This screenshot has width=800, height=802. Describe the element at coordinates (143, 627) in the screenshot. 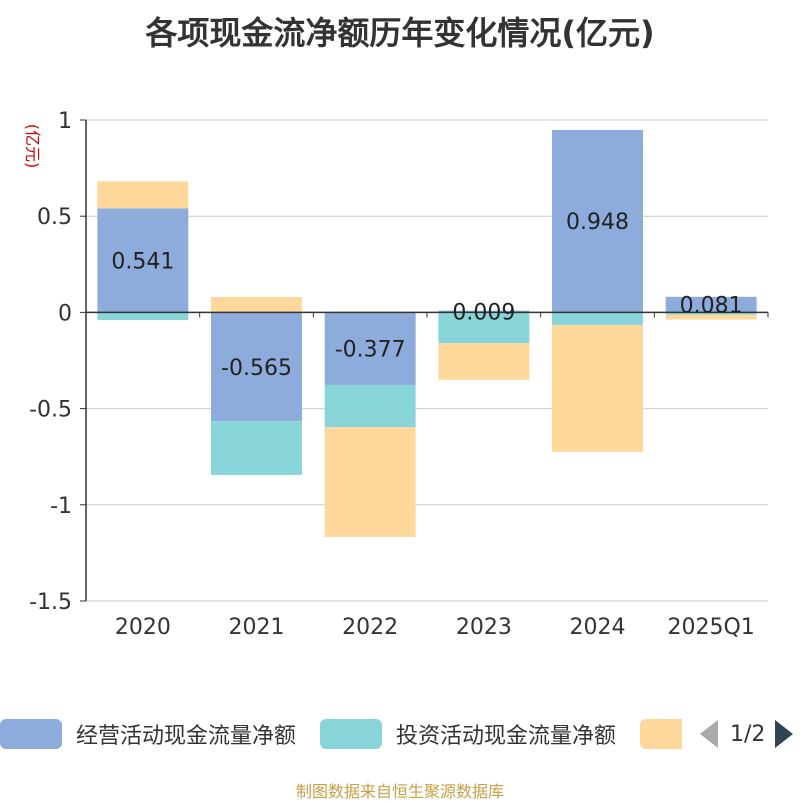

I see `x-tick-label: 2020` at that location.